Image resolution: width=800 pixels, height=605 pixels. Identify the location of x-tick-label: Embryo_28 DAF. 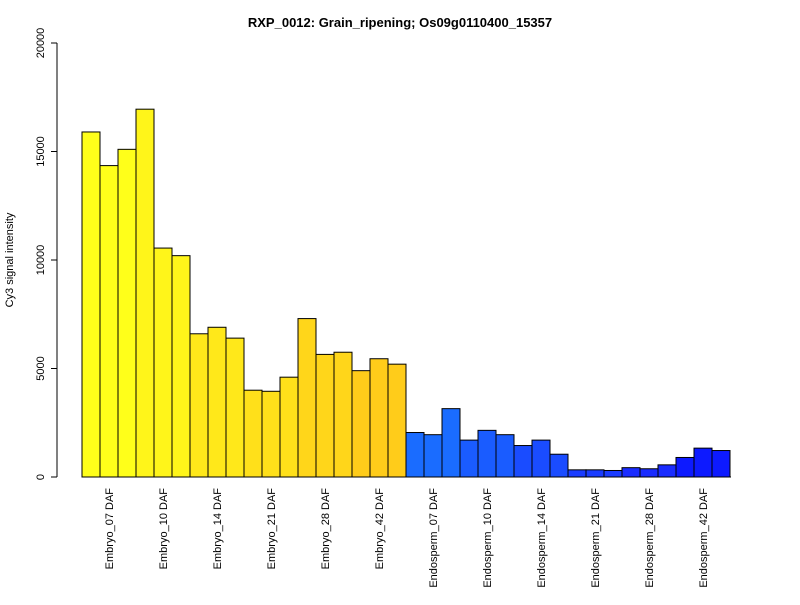
(326, 529).